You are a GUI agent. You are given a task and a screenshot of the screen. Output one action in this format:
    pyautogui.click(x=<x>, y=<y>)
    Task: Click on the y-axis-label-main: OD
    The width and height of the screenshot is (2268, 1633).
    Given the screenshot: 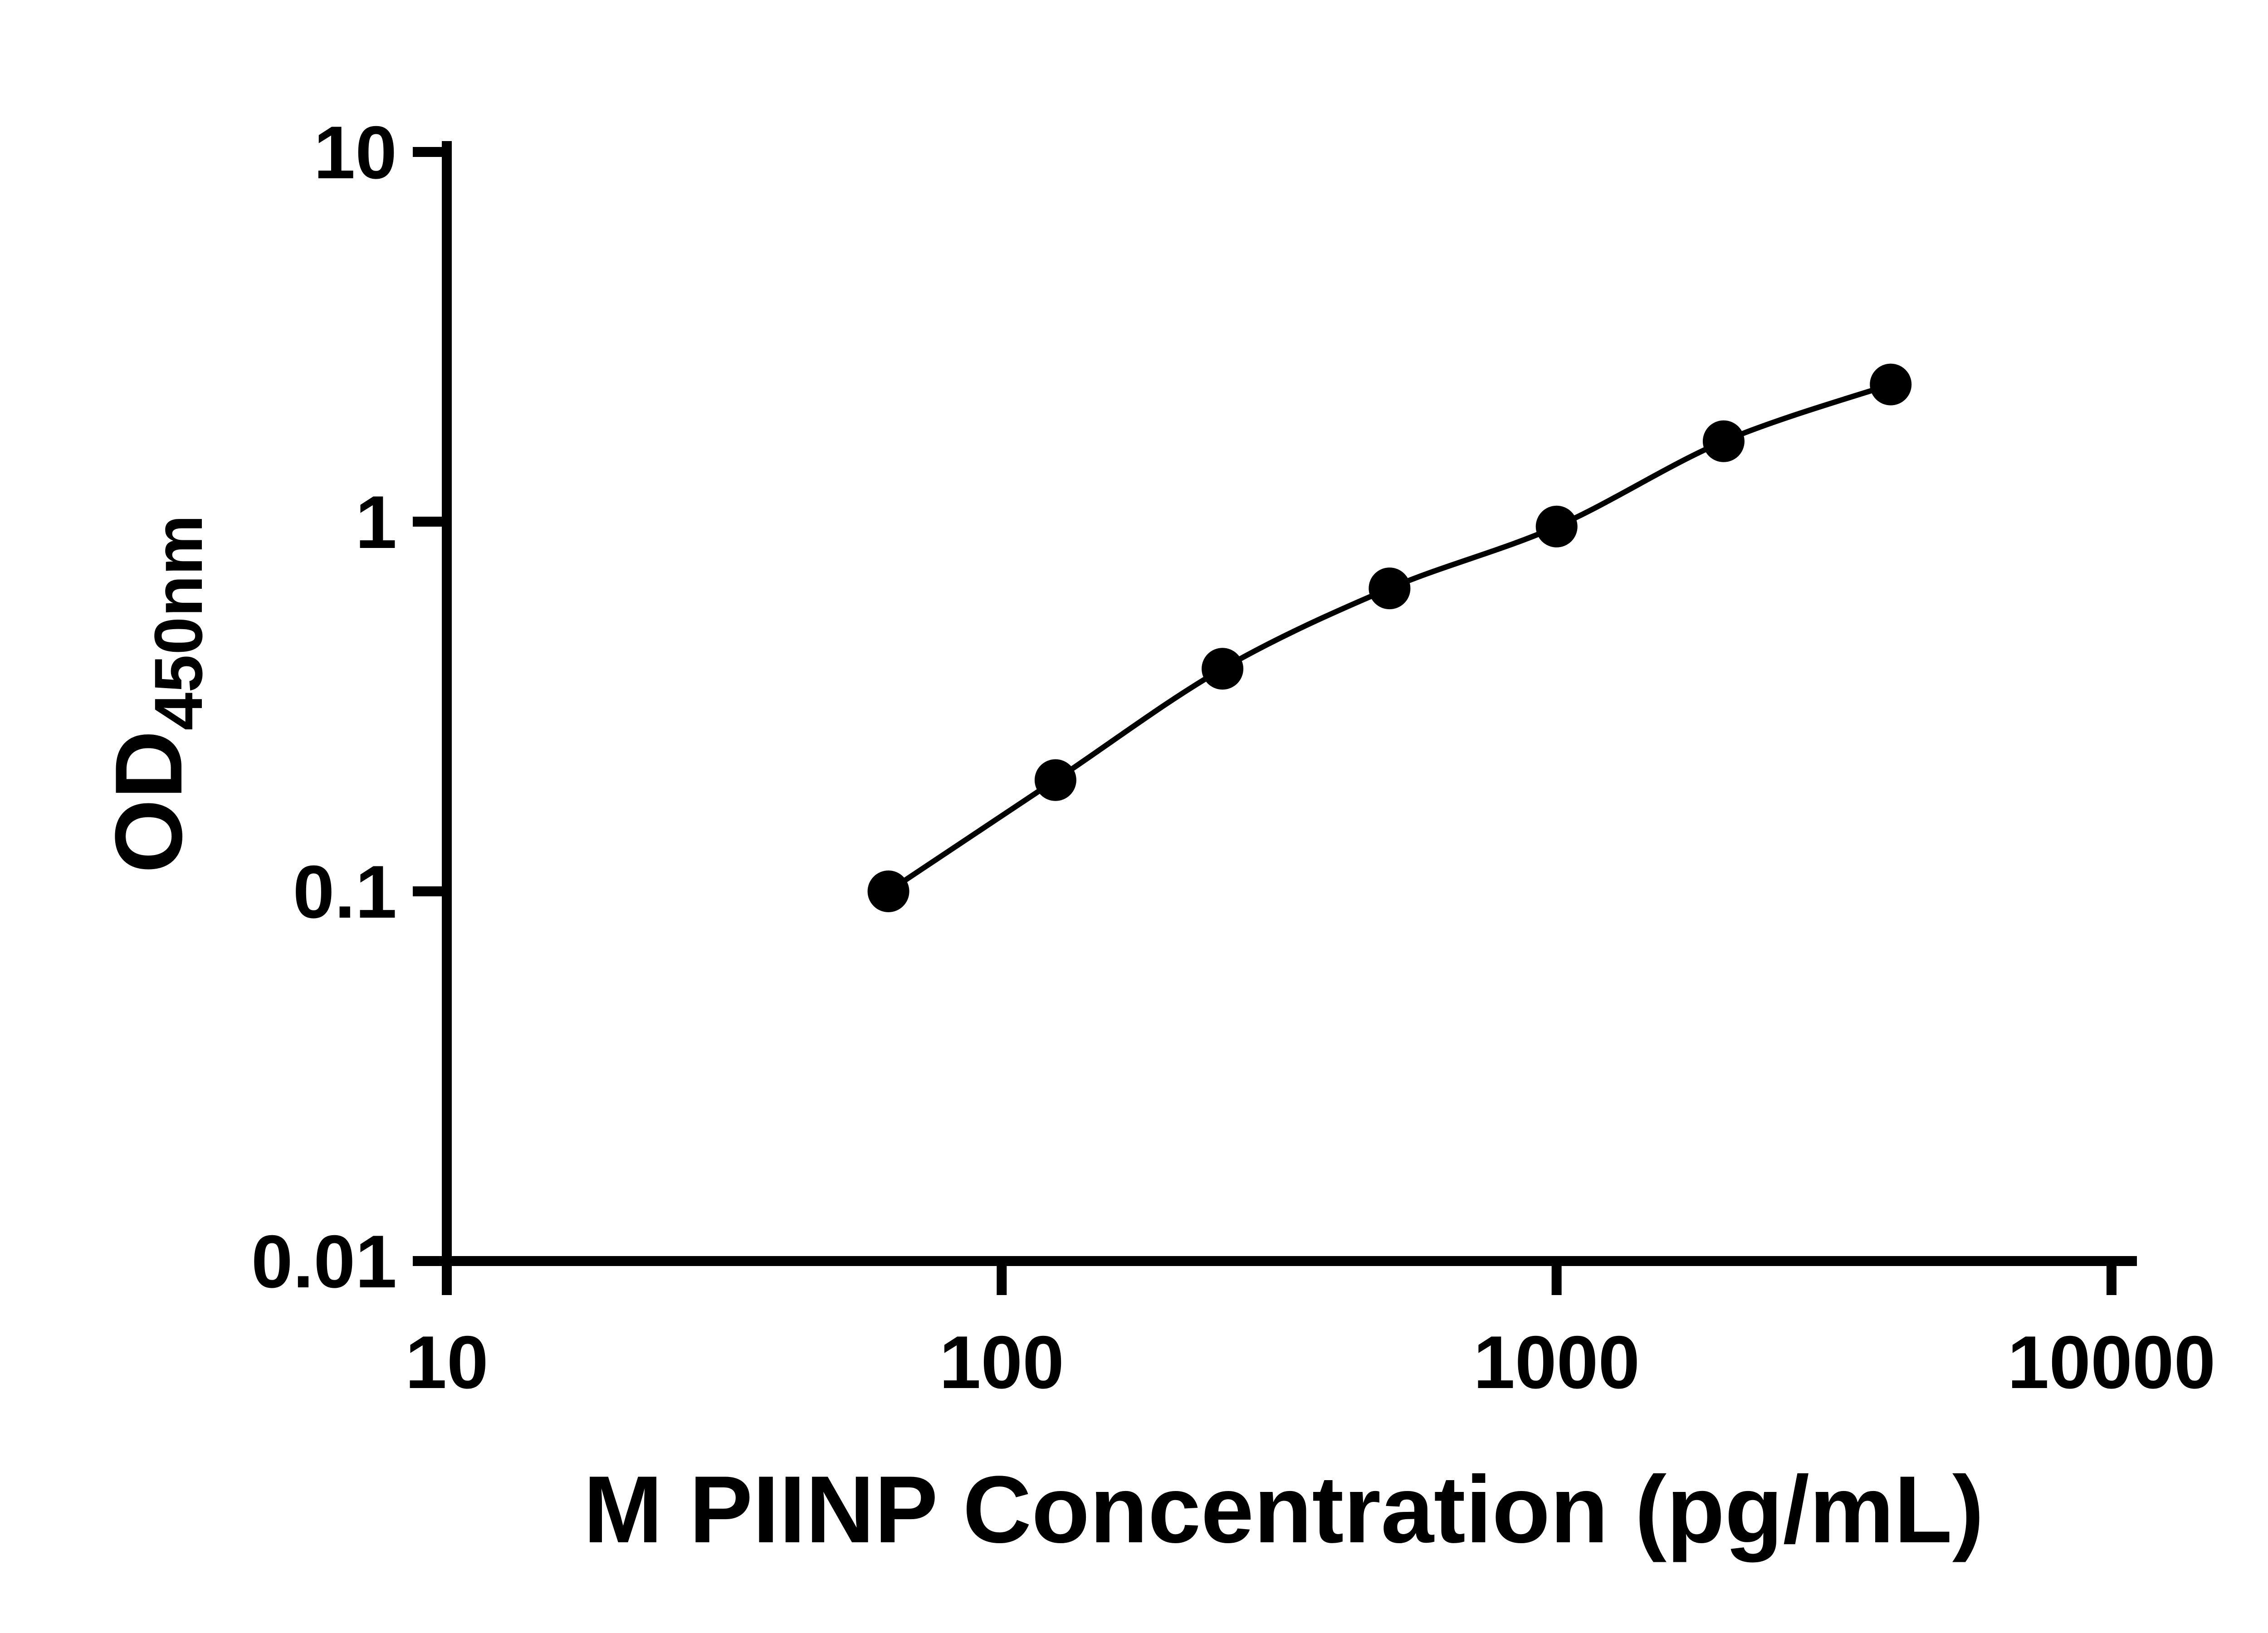 What is the action you would take?
    pyautogui.click(x=148, y=801)
    